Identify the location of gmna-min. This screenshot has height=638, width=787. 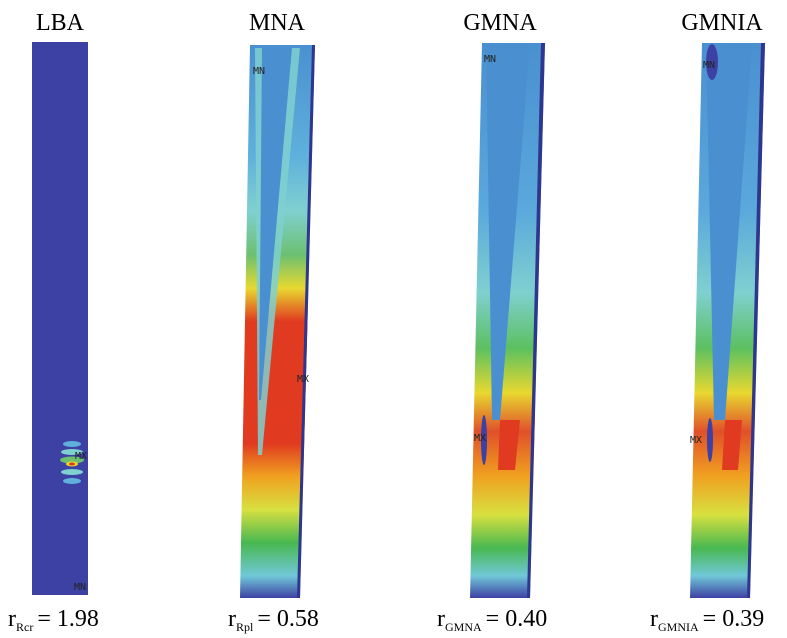
(484, 440).